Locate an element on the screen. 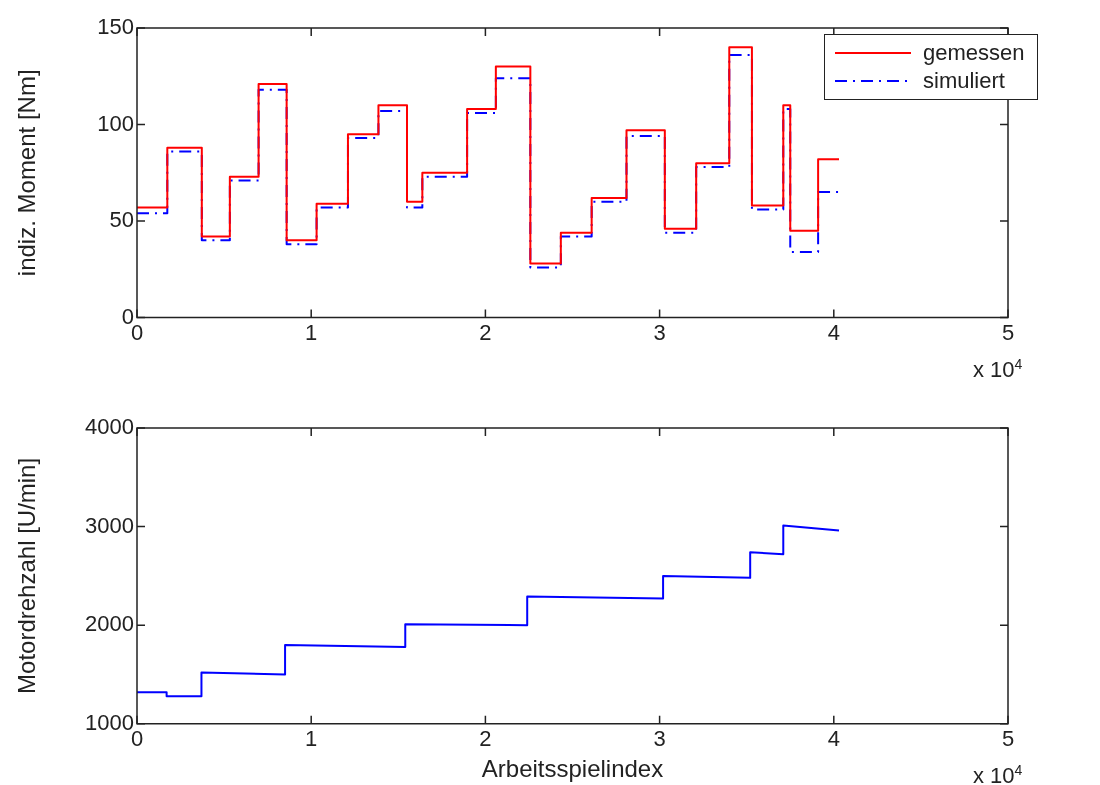 Image resolution: width=1100 pixels, height=785 pixels. y-tick-label: 50 is located at coordinates (121, 220).